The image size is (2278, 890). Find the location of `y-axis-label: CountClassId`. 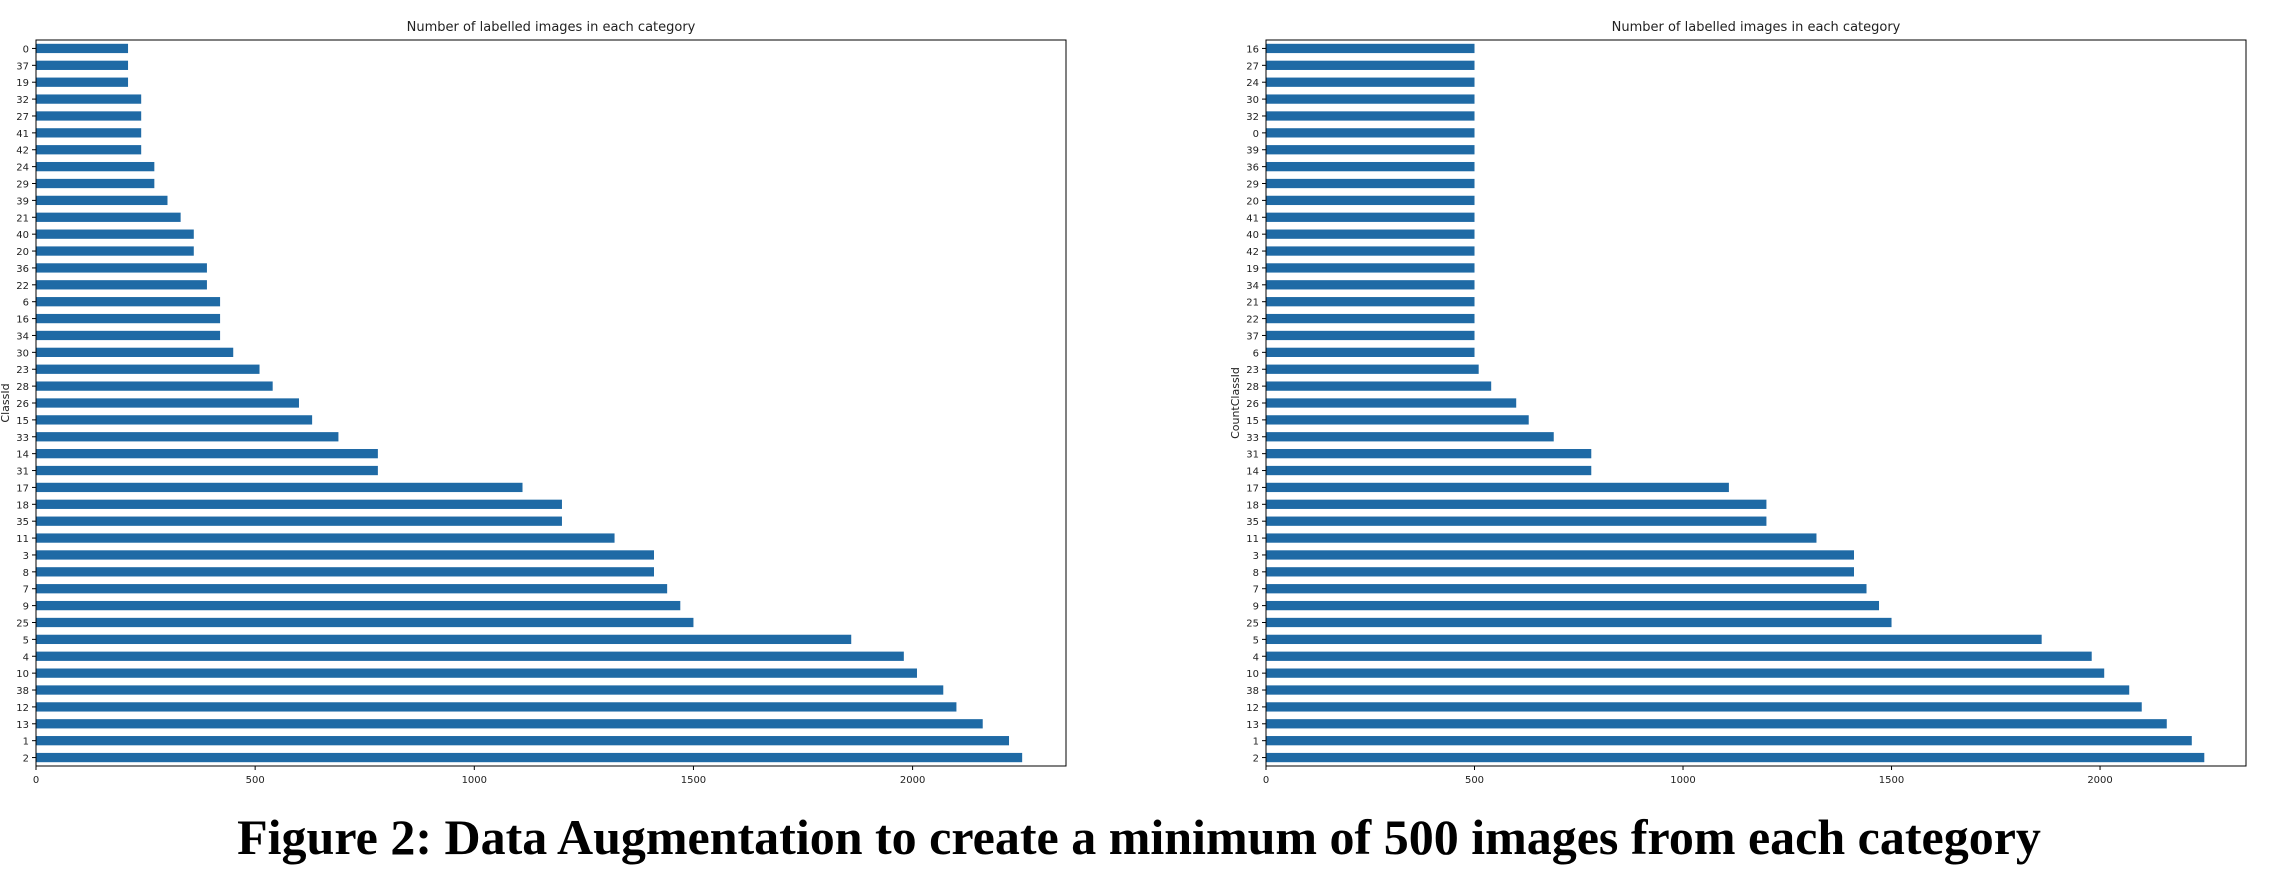

y-axis-label: CountClassId is located at coordinates (1235, 403).